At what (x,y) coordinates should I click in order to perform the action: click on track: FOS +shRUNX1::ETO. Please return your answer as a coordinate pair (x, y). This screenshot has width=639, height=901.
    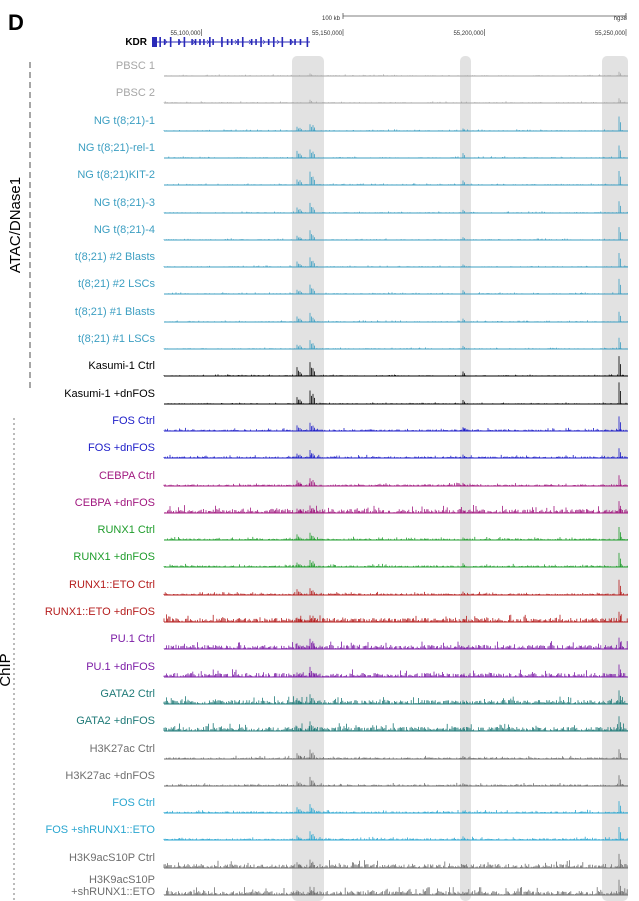
    Looking at the image, I should click on (336, 832).